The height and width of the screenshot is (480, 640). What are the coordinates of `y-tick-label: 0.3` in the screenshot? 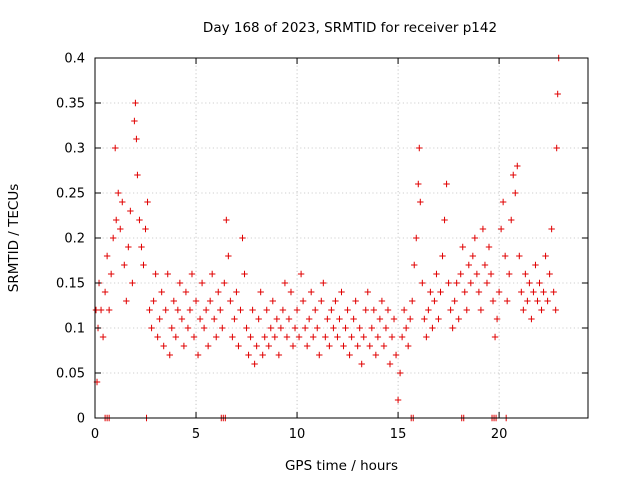 It's located at (74, 149).